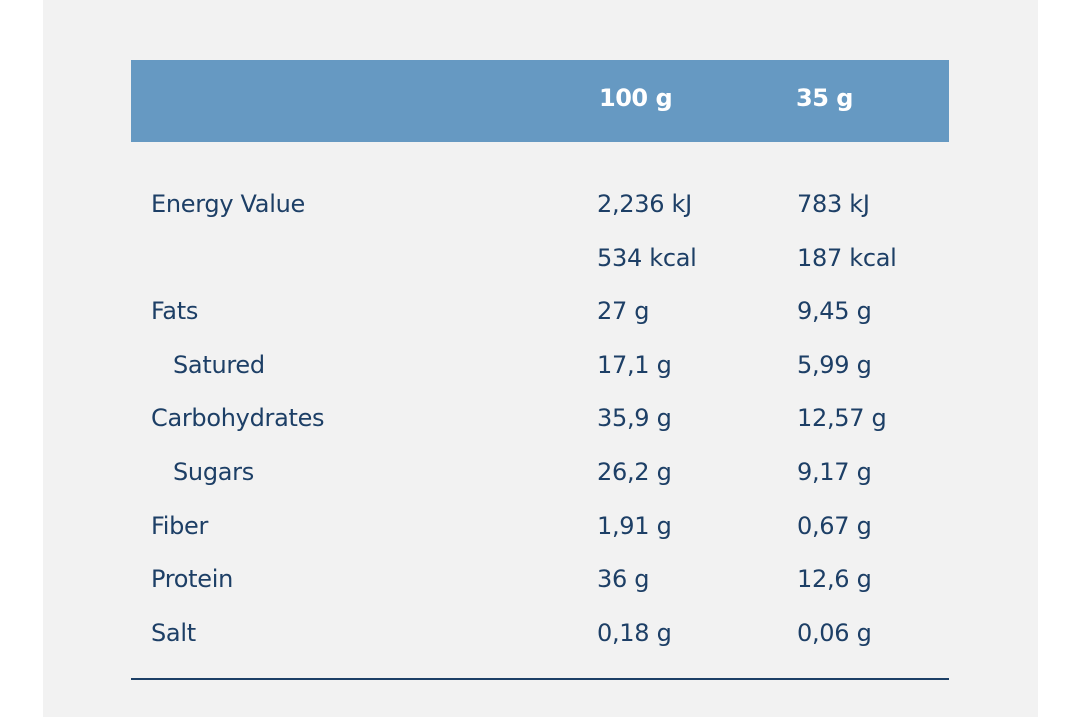 This screenshot has width=1080, height=717. Describe the element at coordinates (540, 101) in the screenshot. I see `table-header: 100 g 35 g` at that location.